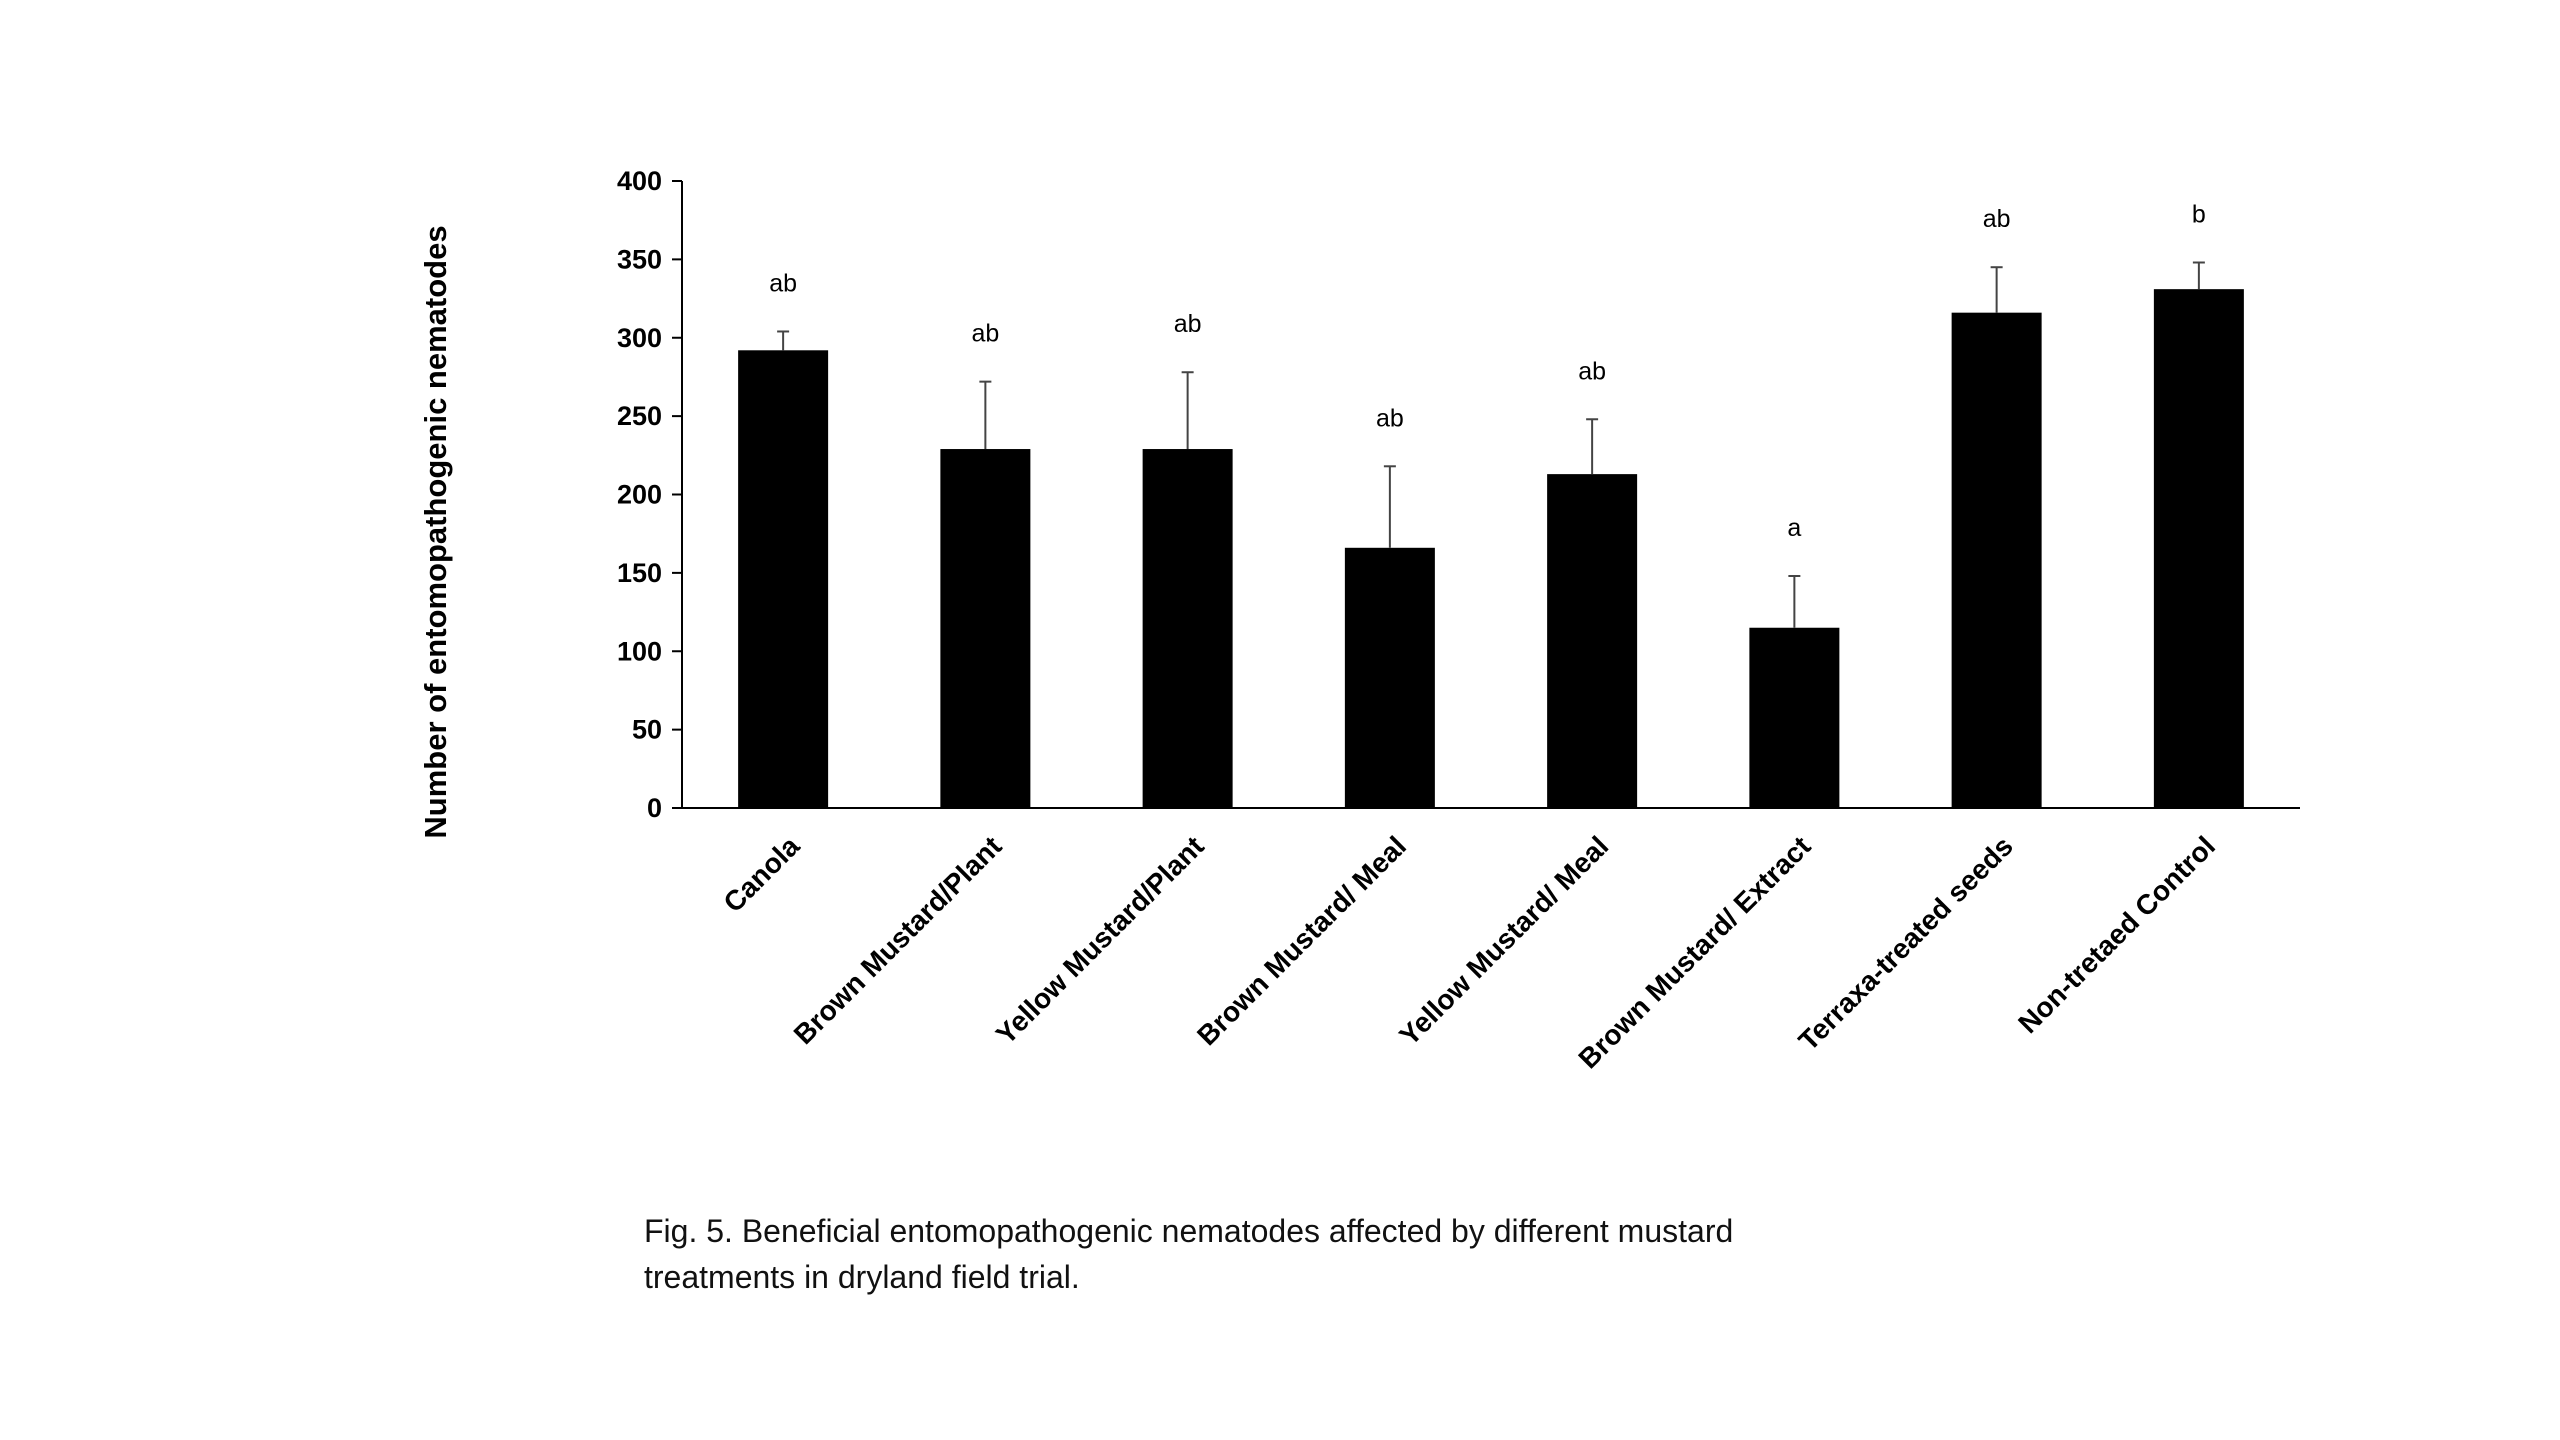  I want to click on x-tick-label: Yellow Mustard/Plant, so click(1100, 940).